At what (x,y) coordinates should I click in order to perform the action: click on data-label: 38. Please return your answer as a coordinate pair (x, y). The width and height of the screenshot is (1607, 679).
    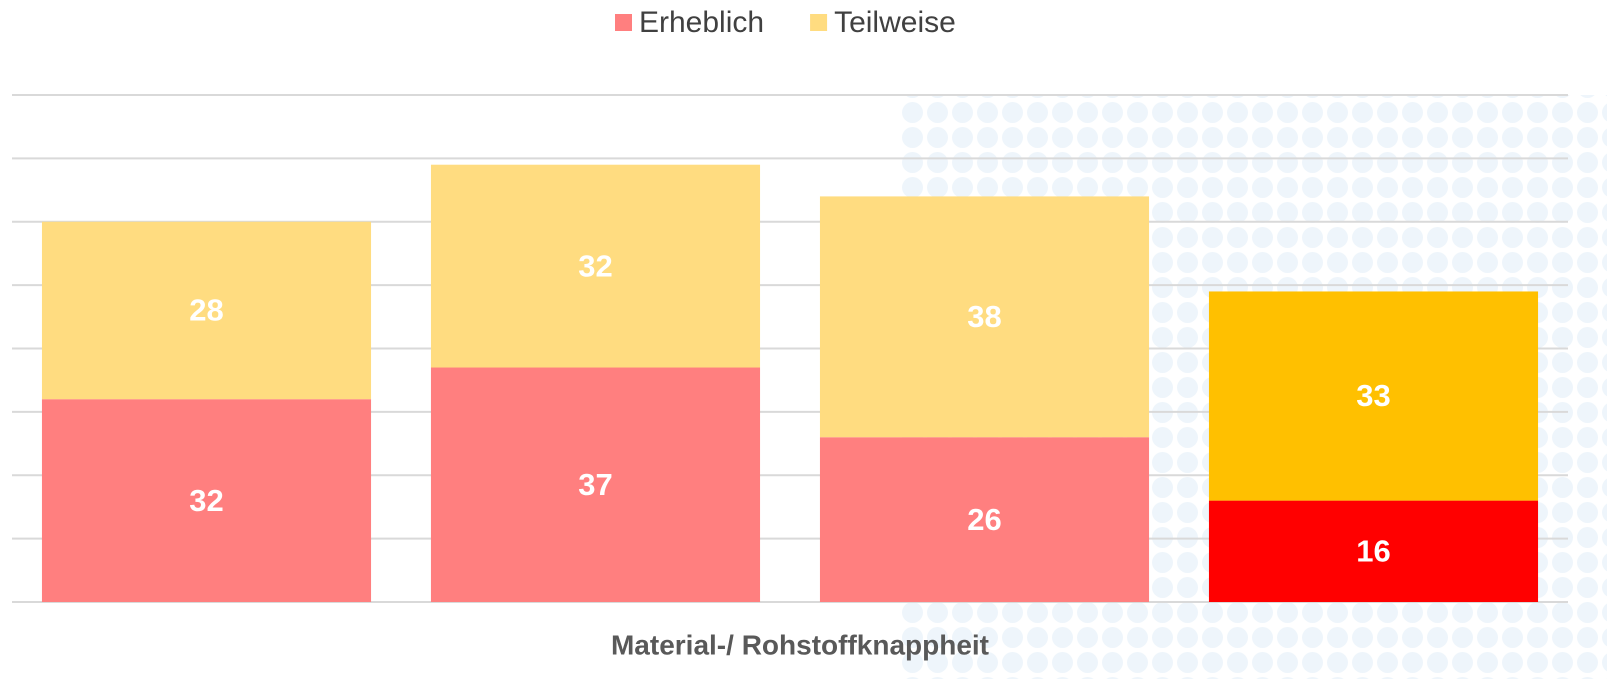
    Looking at the image, I should click on (984, 316).